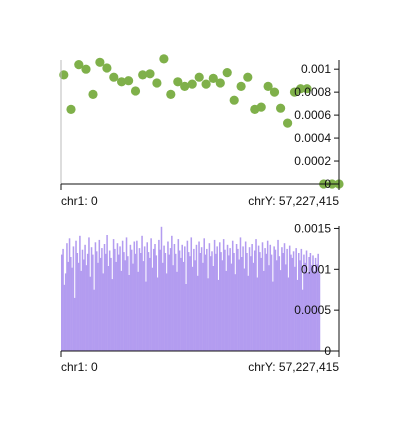  I want to click on y-tick-label: 0.0004, so click(312, 138).